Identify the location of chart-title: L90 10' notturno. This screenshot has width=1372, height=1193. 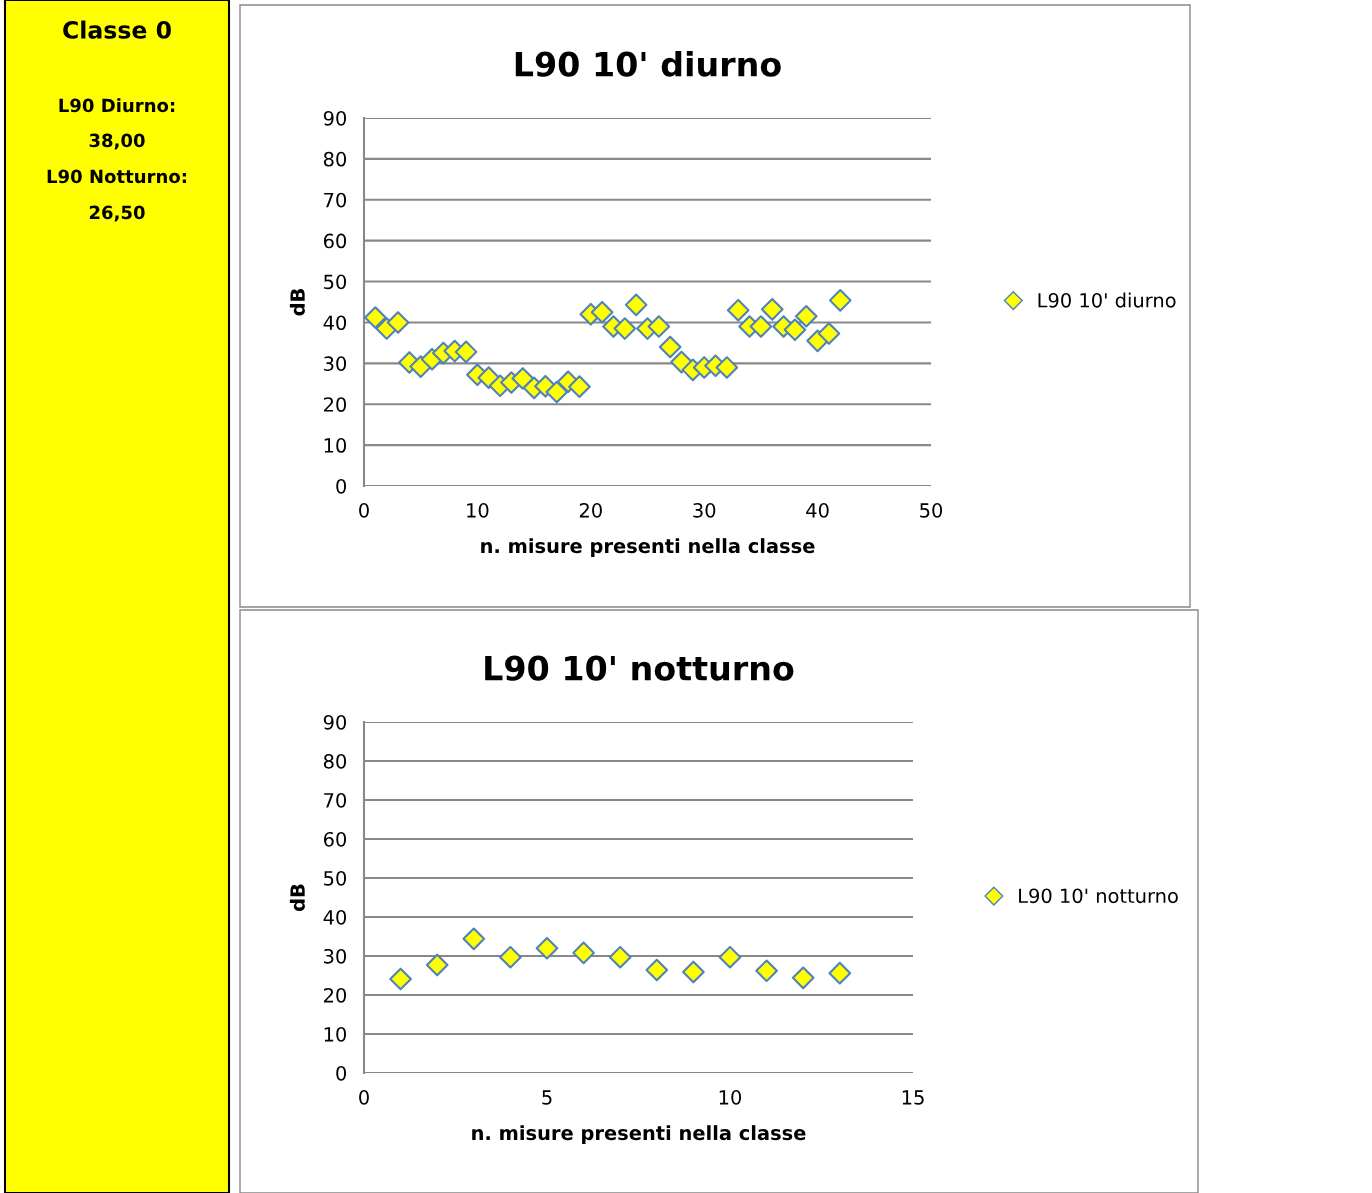
(639, 668).